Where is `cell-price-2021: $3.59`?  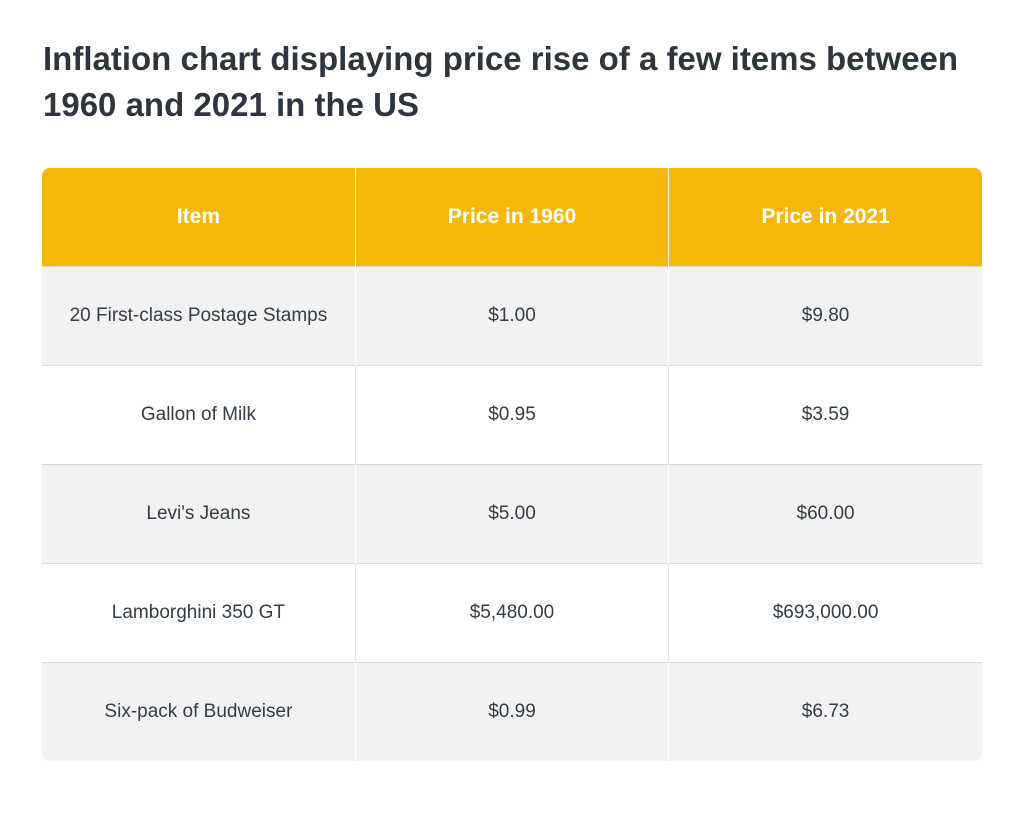
cell-price-2021: $3.59 is located at coordinates (825, 414).